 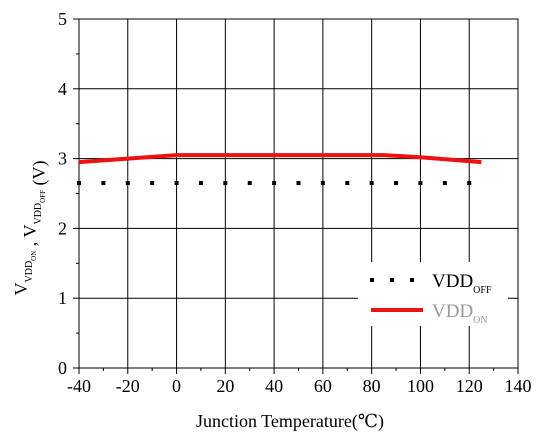 What do you see at coordinates (62, 193) in the screenshot?
I see `y-tick-labels: 0 1 2 3 4 5` at bounding box center [62, 193].